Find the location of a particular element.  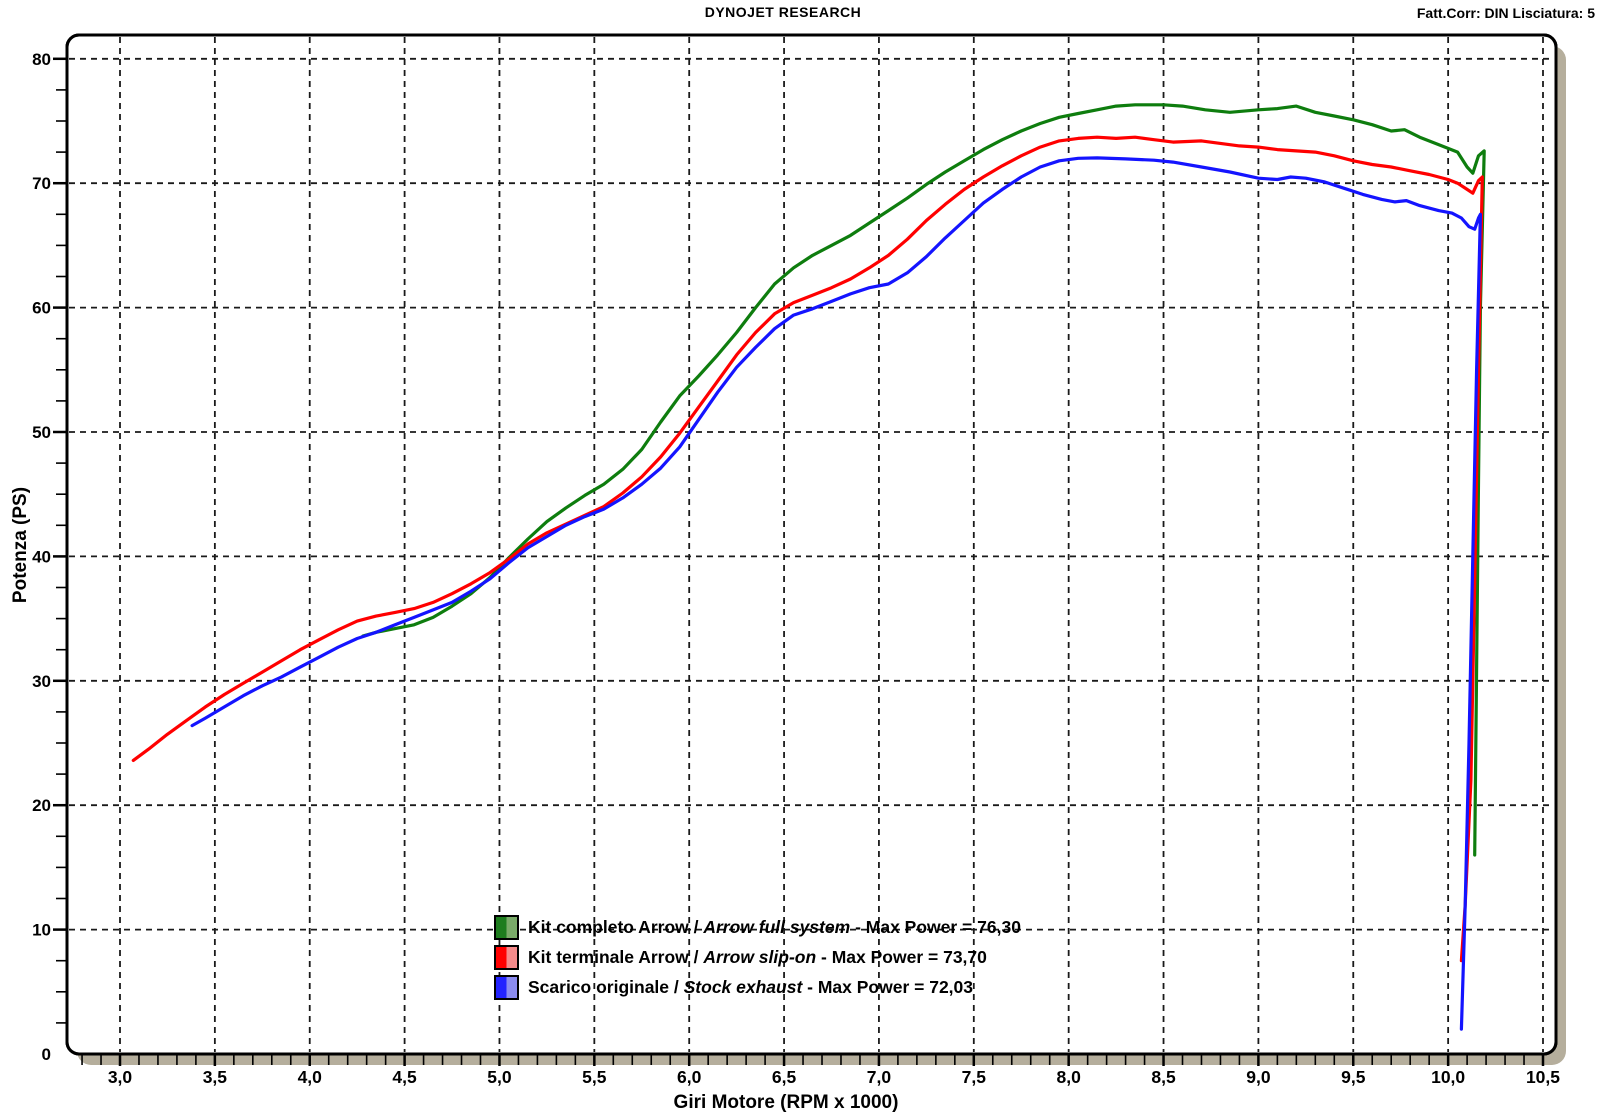

legend-swatch-arrow-full-system is located at coordinates (506, 927).